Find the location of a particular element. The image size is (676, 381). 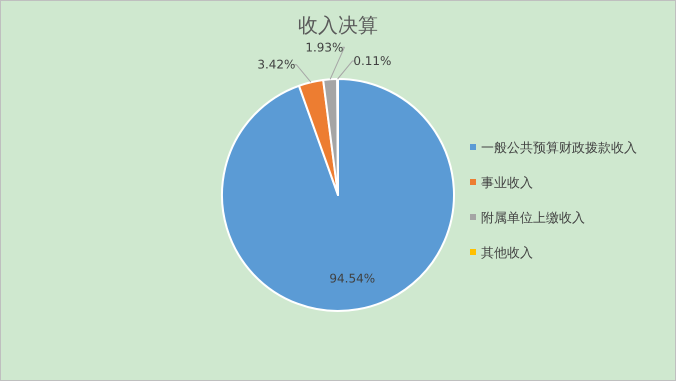

legend-label: 其他收入 is located at coordinates (507, 253).